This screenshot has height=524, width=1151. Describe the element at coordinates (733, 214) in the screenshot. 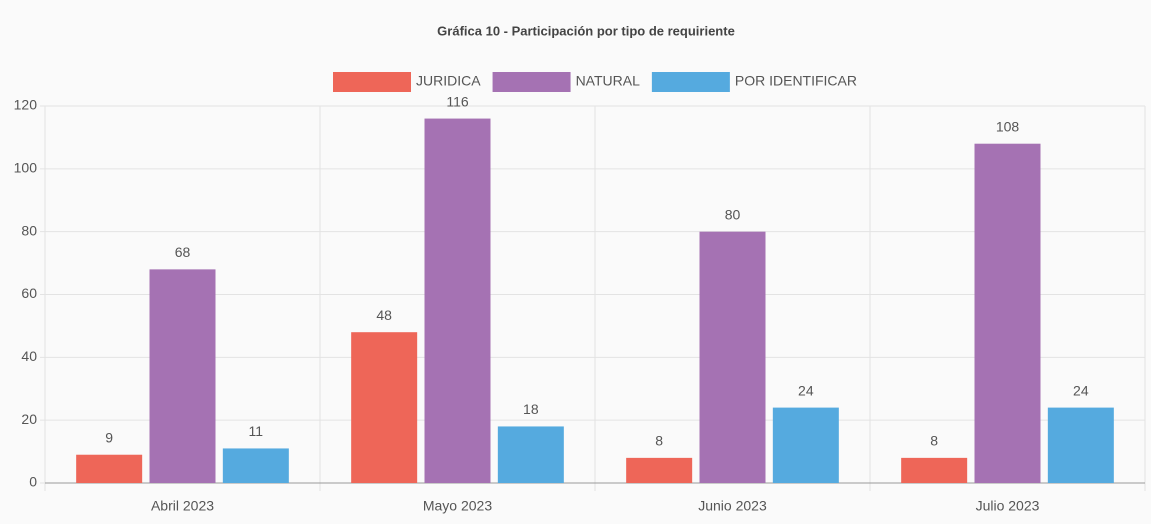

I see `data-label: 80` at that location.